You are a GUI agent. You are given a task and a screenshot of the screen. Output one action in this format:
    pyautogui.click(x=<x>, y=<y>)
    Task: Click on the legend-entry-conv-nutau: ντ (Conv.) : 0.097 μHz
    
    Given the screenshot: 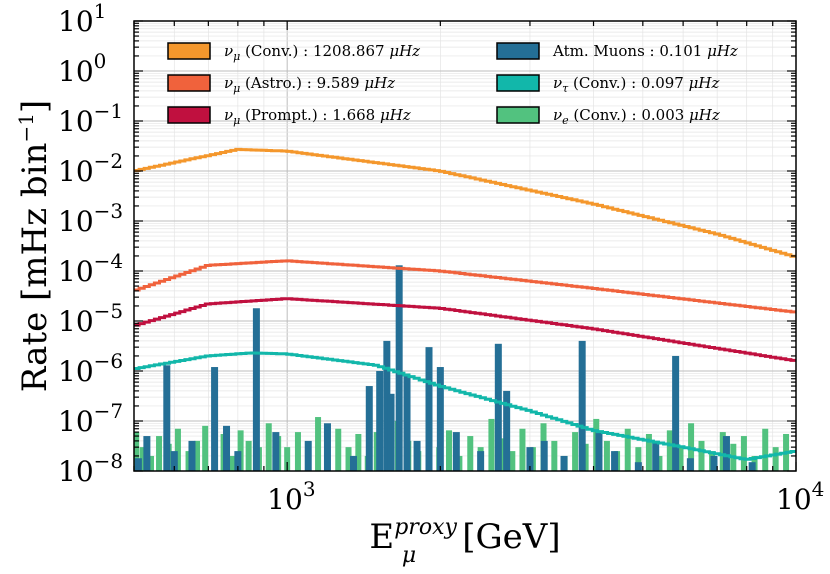 What is the action you would take?
    pyautogui.click(x=607, y=84)
    